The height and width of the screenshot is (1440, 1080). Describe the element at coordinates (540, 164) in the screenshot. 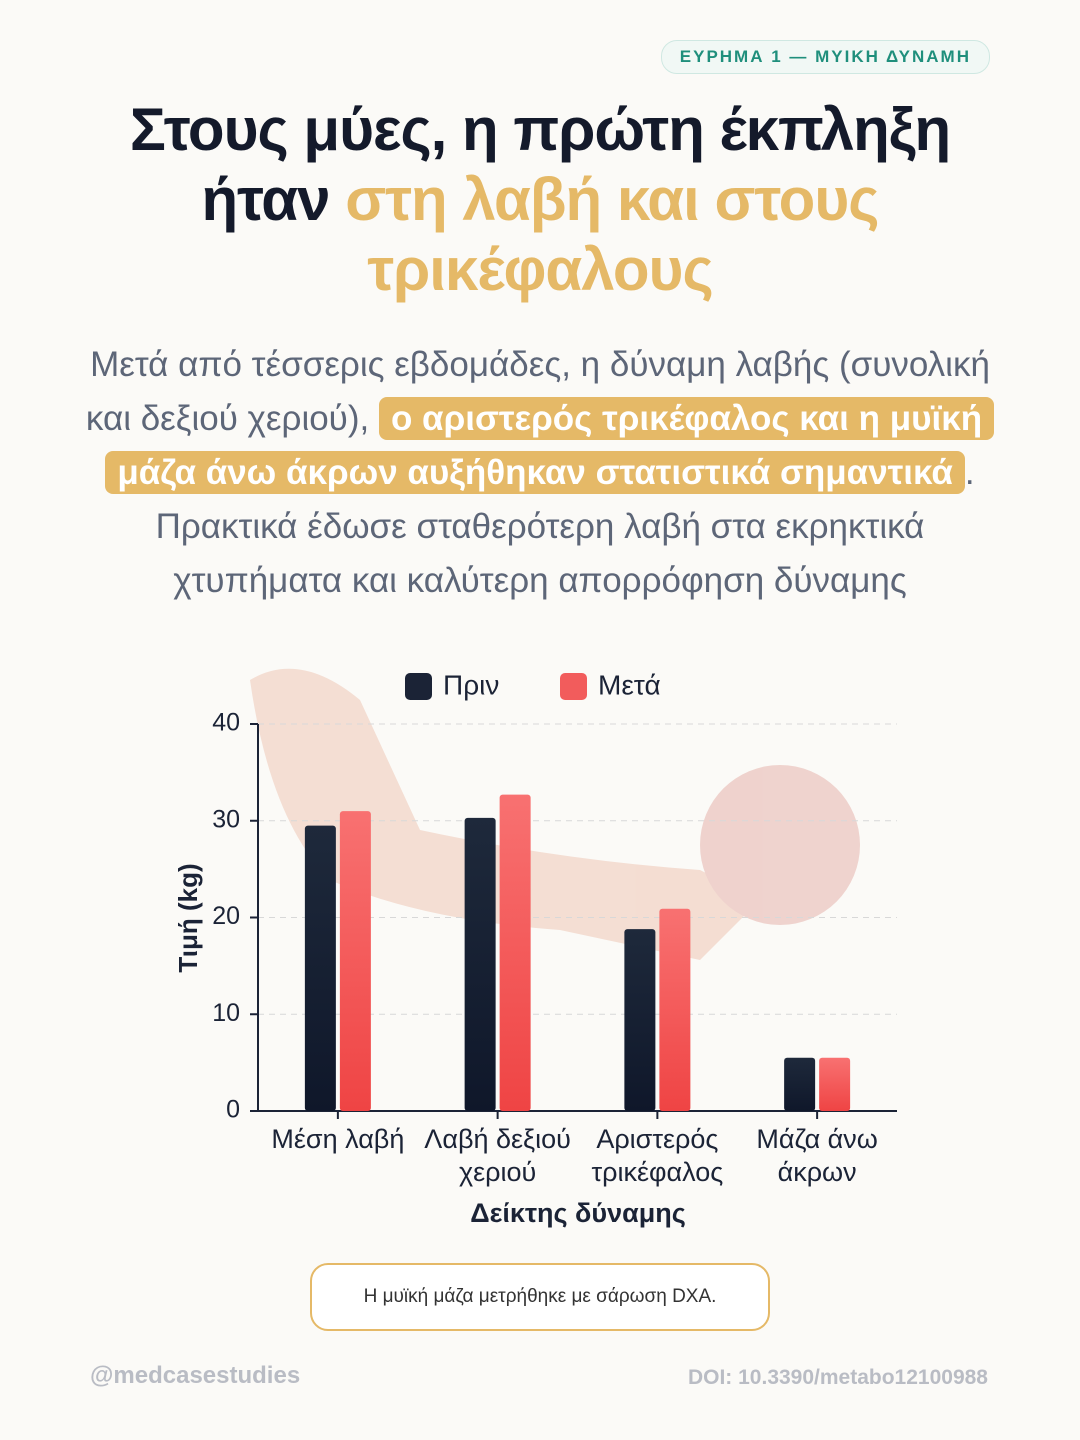

I see `title-text: Στους μύες, η πρώτη έκπληξη ήταν` at that location.